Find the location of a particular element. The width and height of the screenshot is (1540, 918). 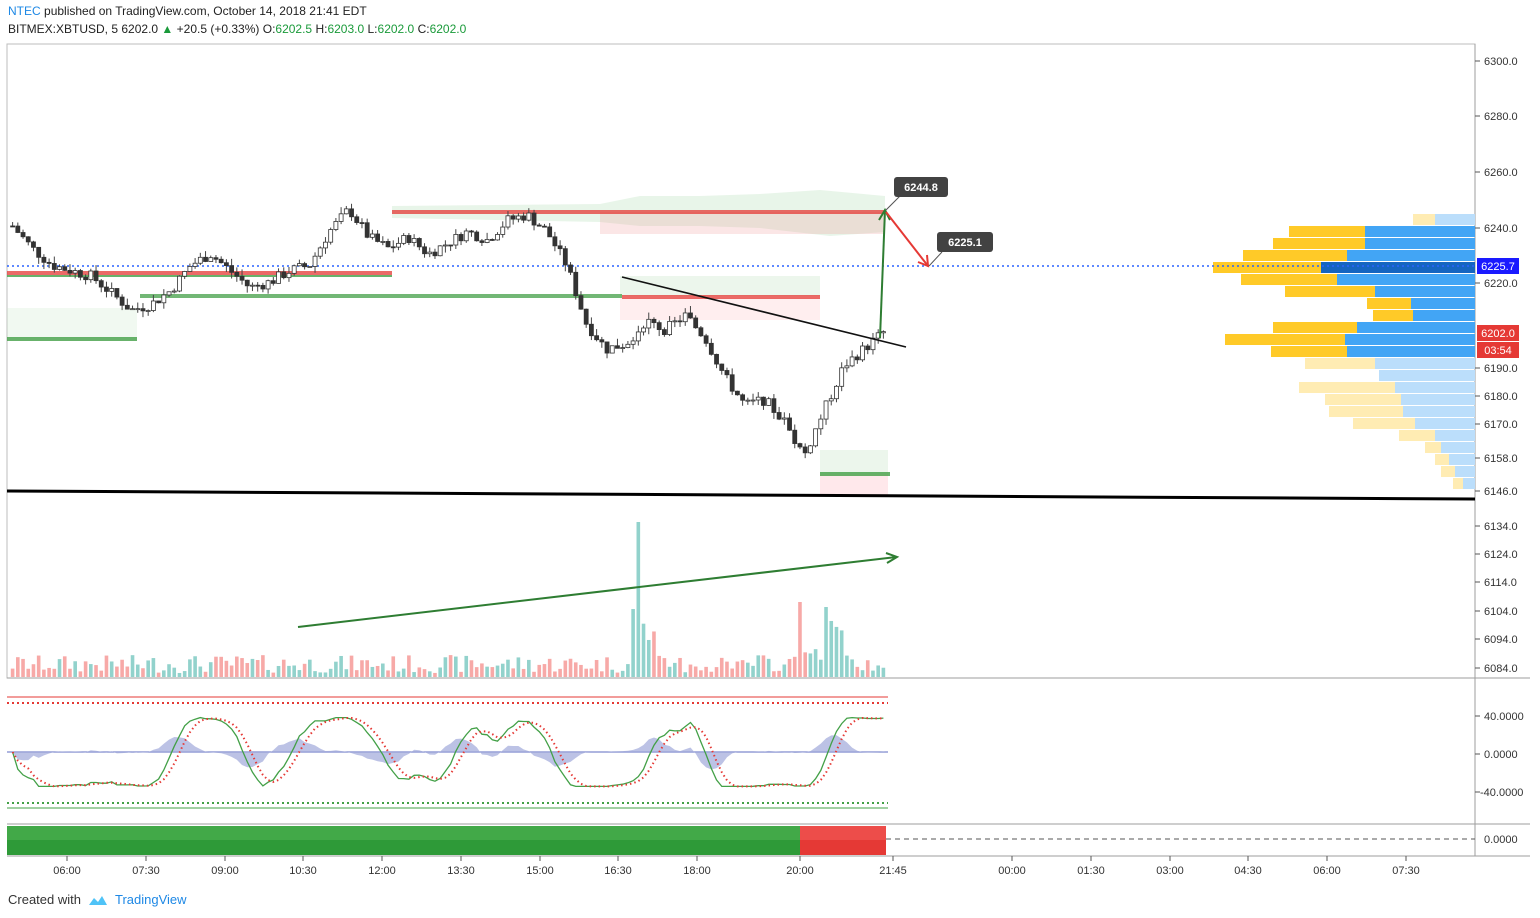

projection-up-arrow is located at coordinates (882, 274).